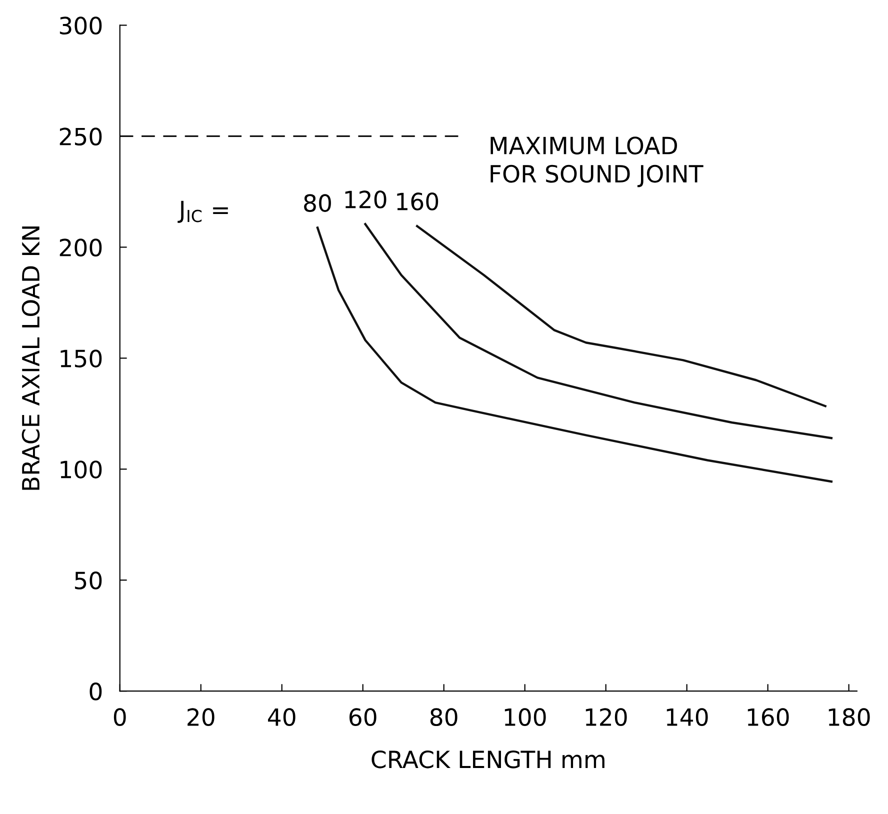 This screenshot has width=888, height=814. What do you see at coordinates (81, 359) in the screenshot?
I see `y-tick-label: 150` at bounding box center [81, 359].